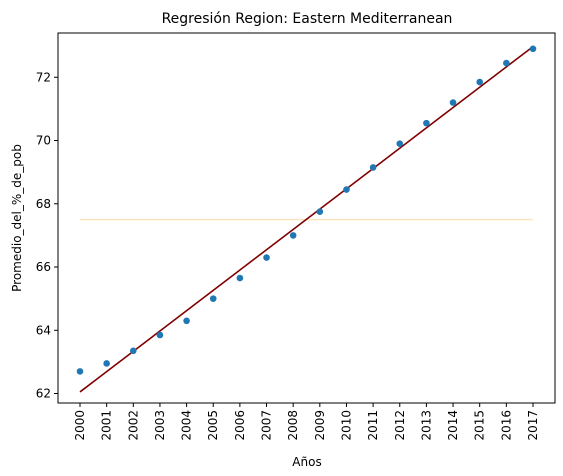  What do you see at coordinates (240, 425) in the screenshot?
I see `x-tick-label: 2006` at bounding box center [240, 425].